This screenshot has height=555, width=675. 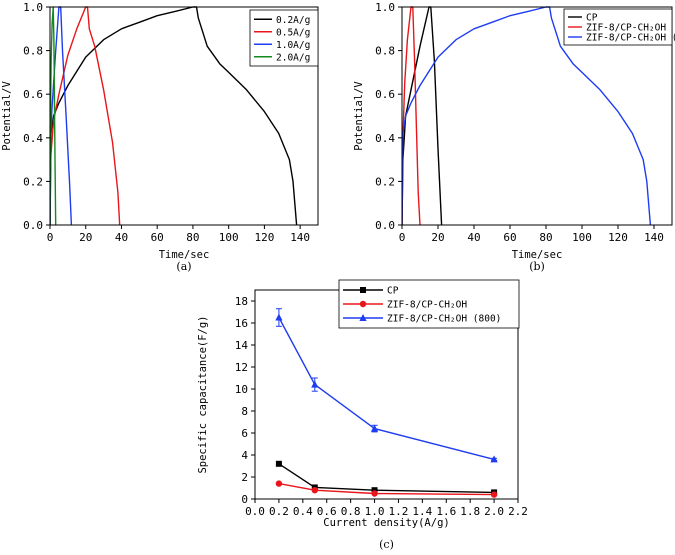 What do you see at coordinates (241, 323) in the screenshot?
I see `y-tick-label: 16` at bounding box center [241, 323].